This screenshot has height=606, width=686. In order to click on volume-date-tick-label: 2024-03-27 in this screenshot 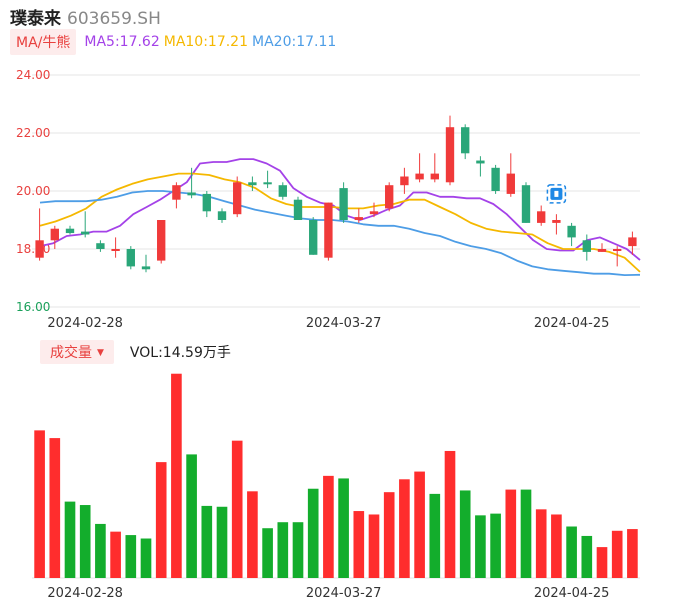, I will do `click(344, 593)`.